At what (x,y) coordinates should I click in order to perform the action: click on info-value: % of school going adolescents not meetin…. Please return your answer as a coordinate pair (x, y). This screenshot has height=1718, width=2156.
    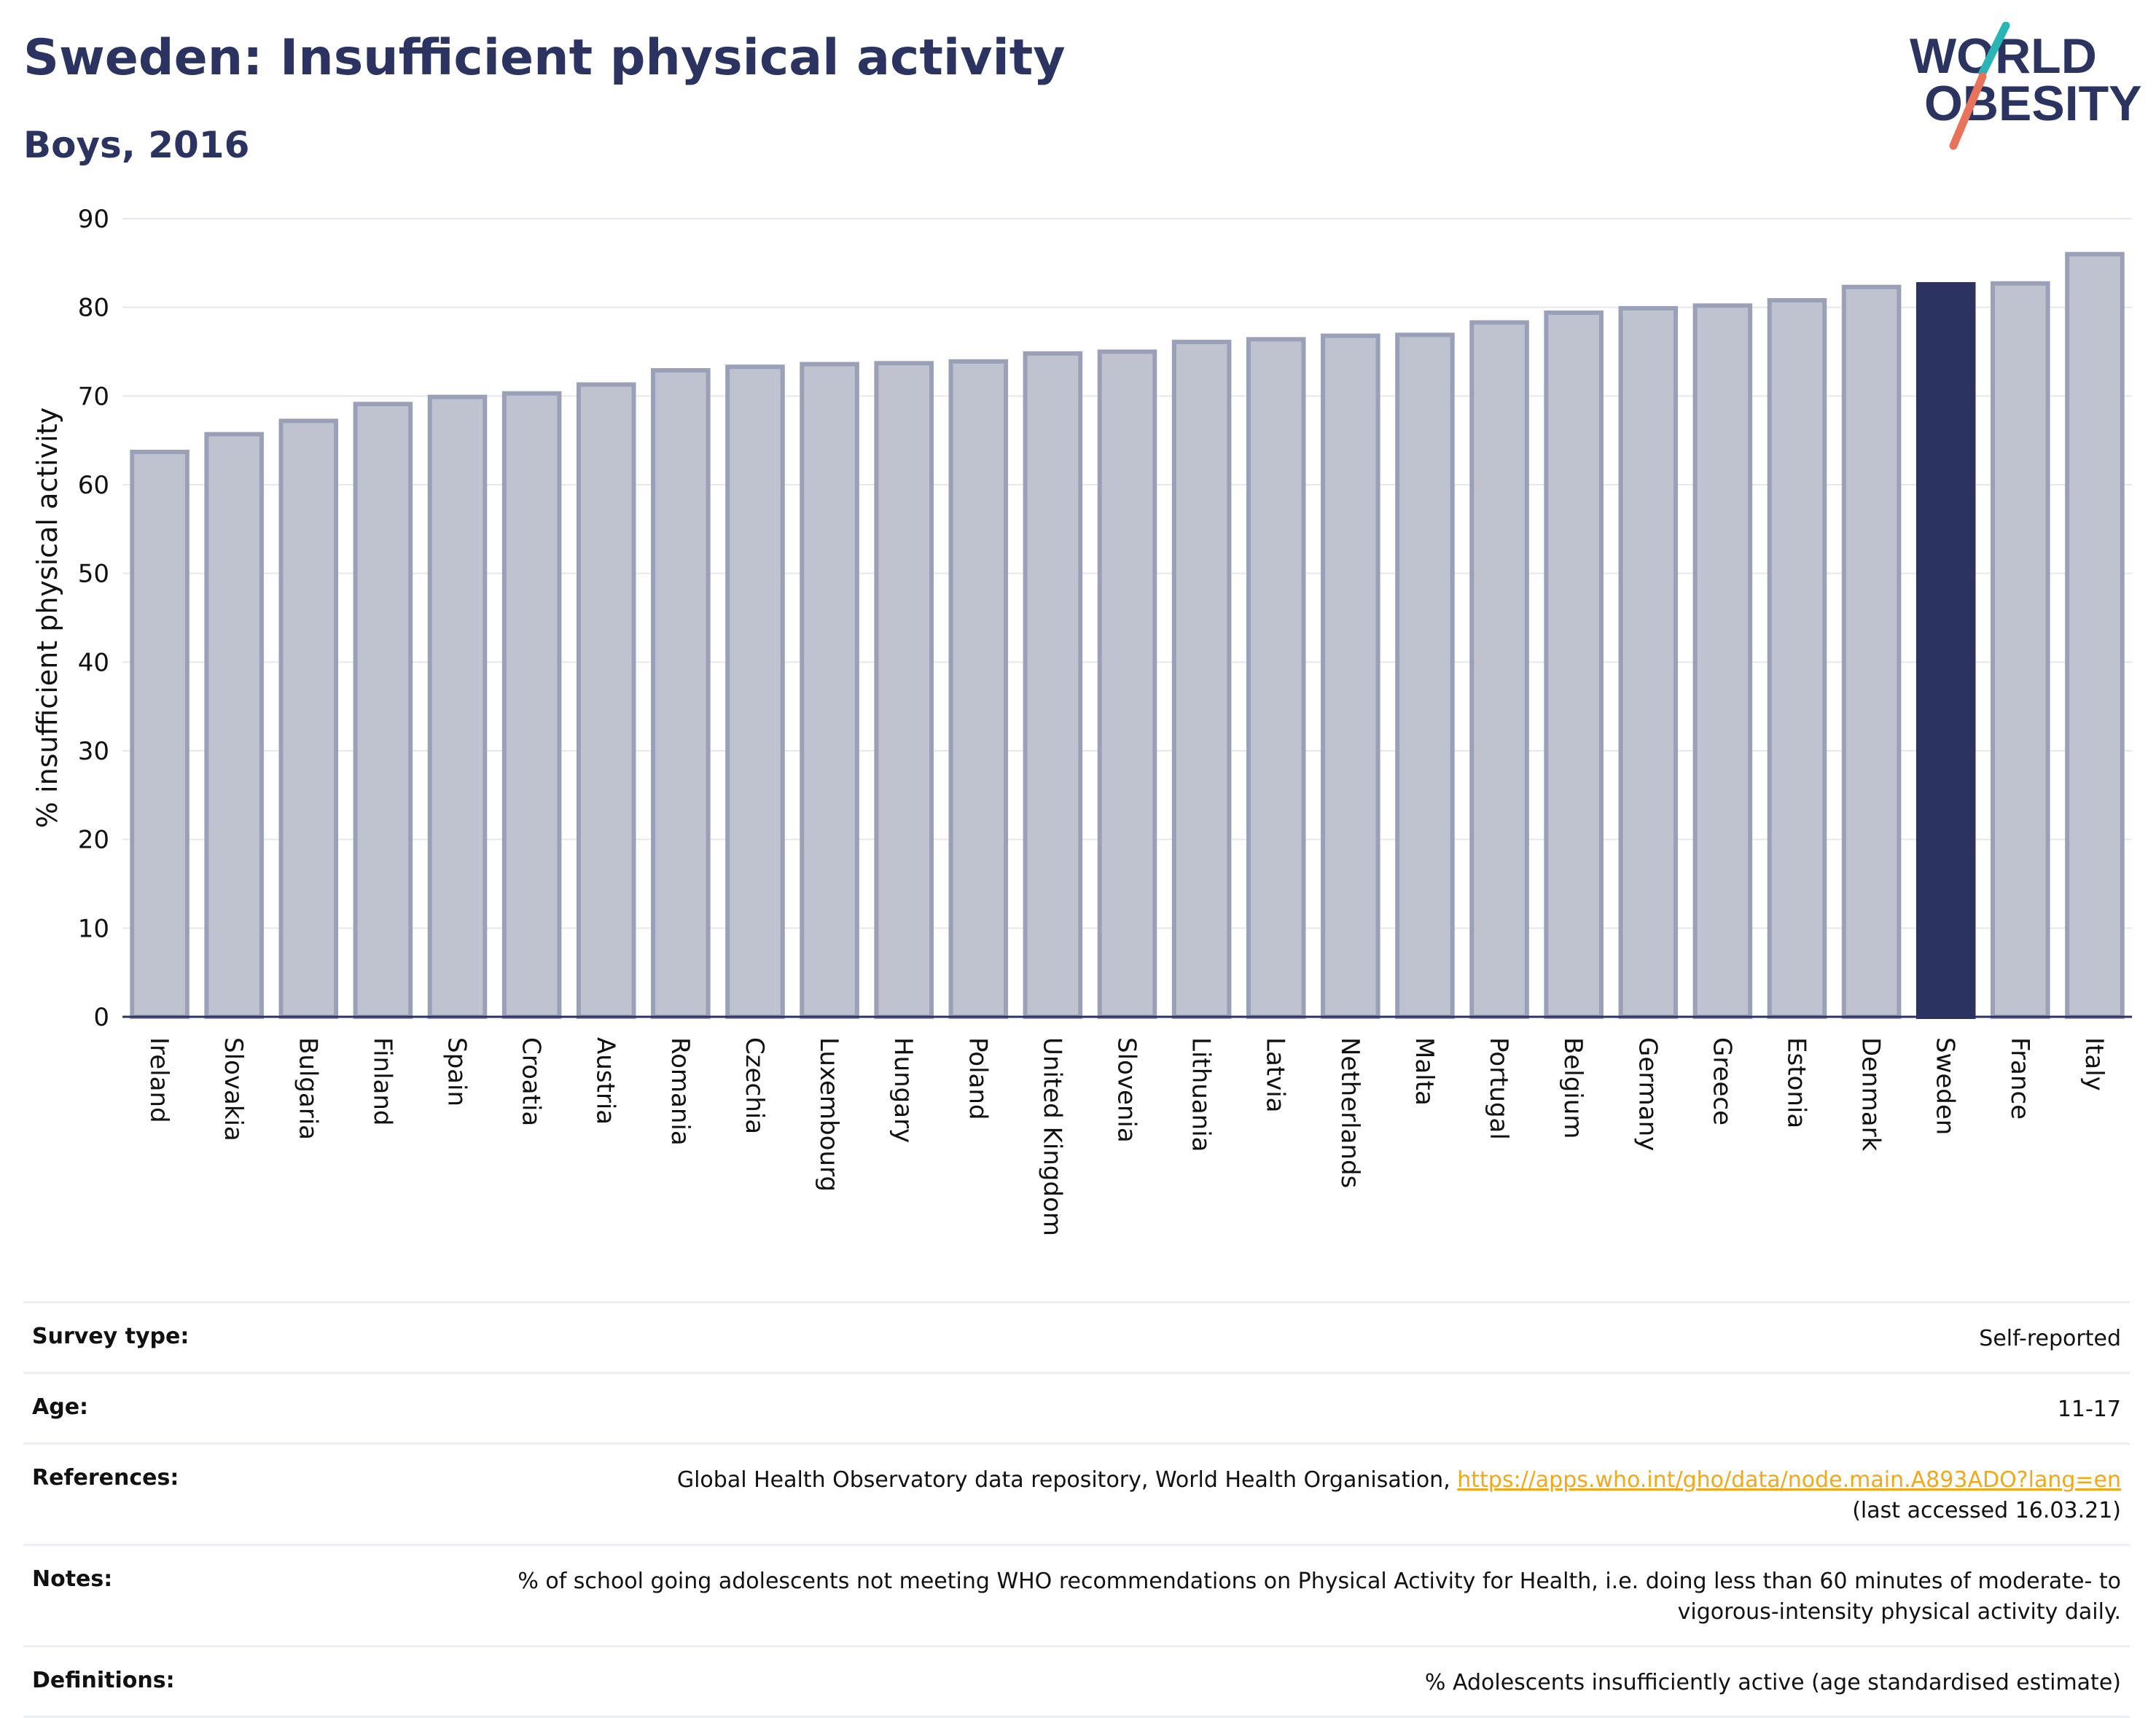
    Looking at the image, I should click on (1319, 1597).